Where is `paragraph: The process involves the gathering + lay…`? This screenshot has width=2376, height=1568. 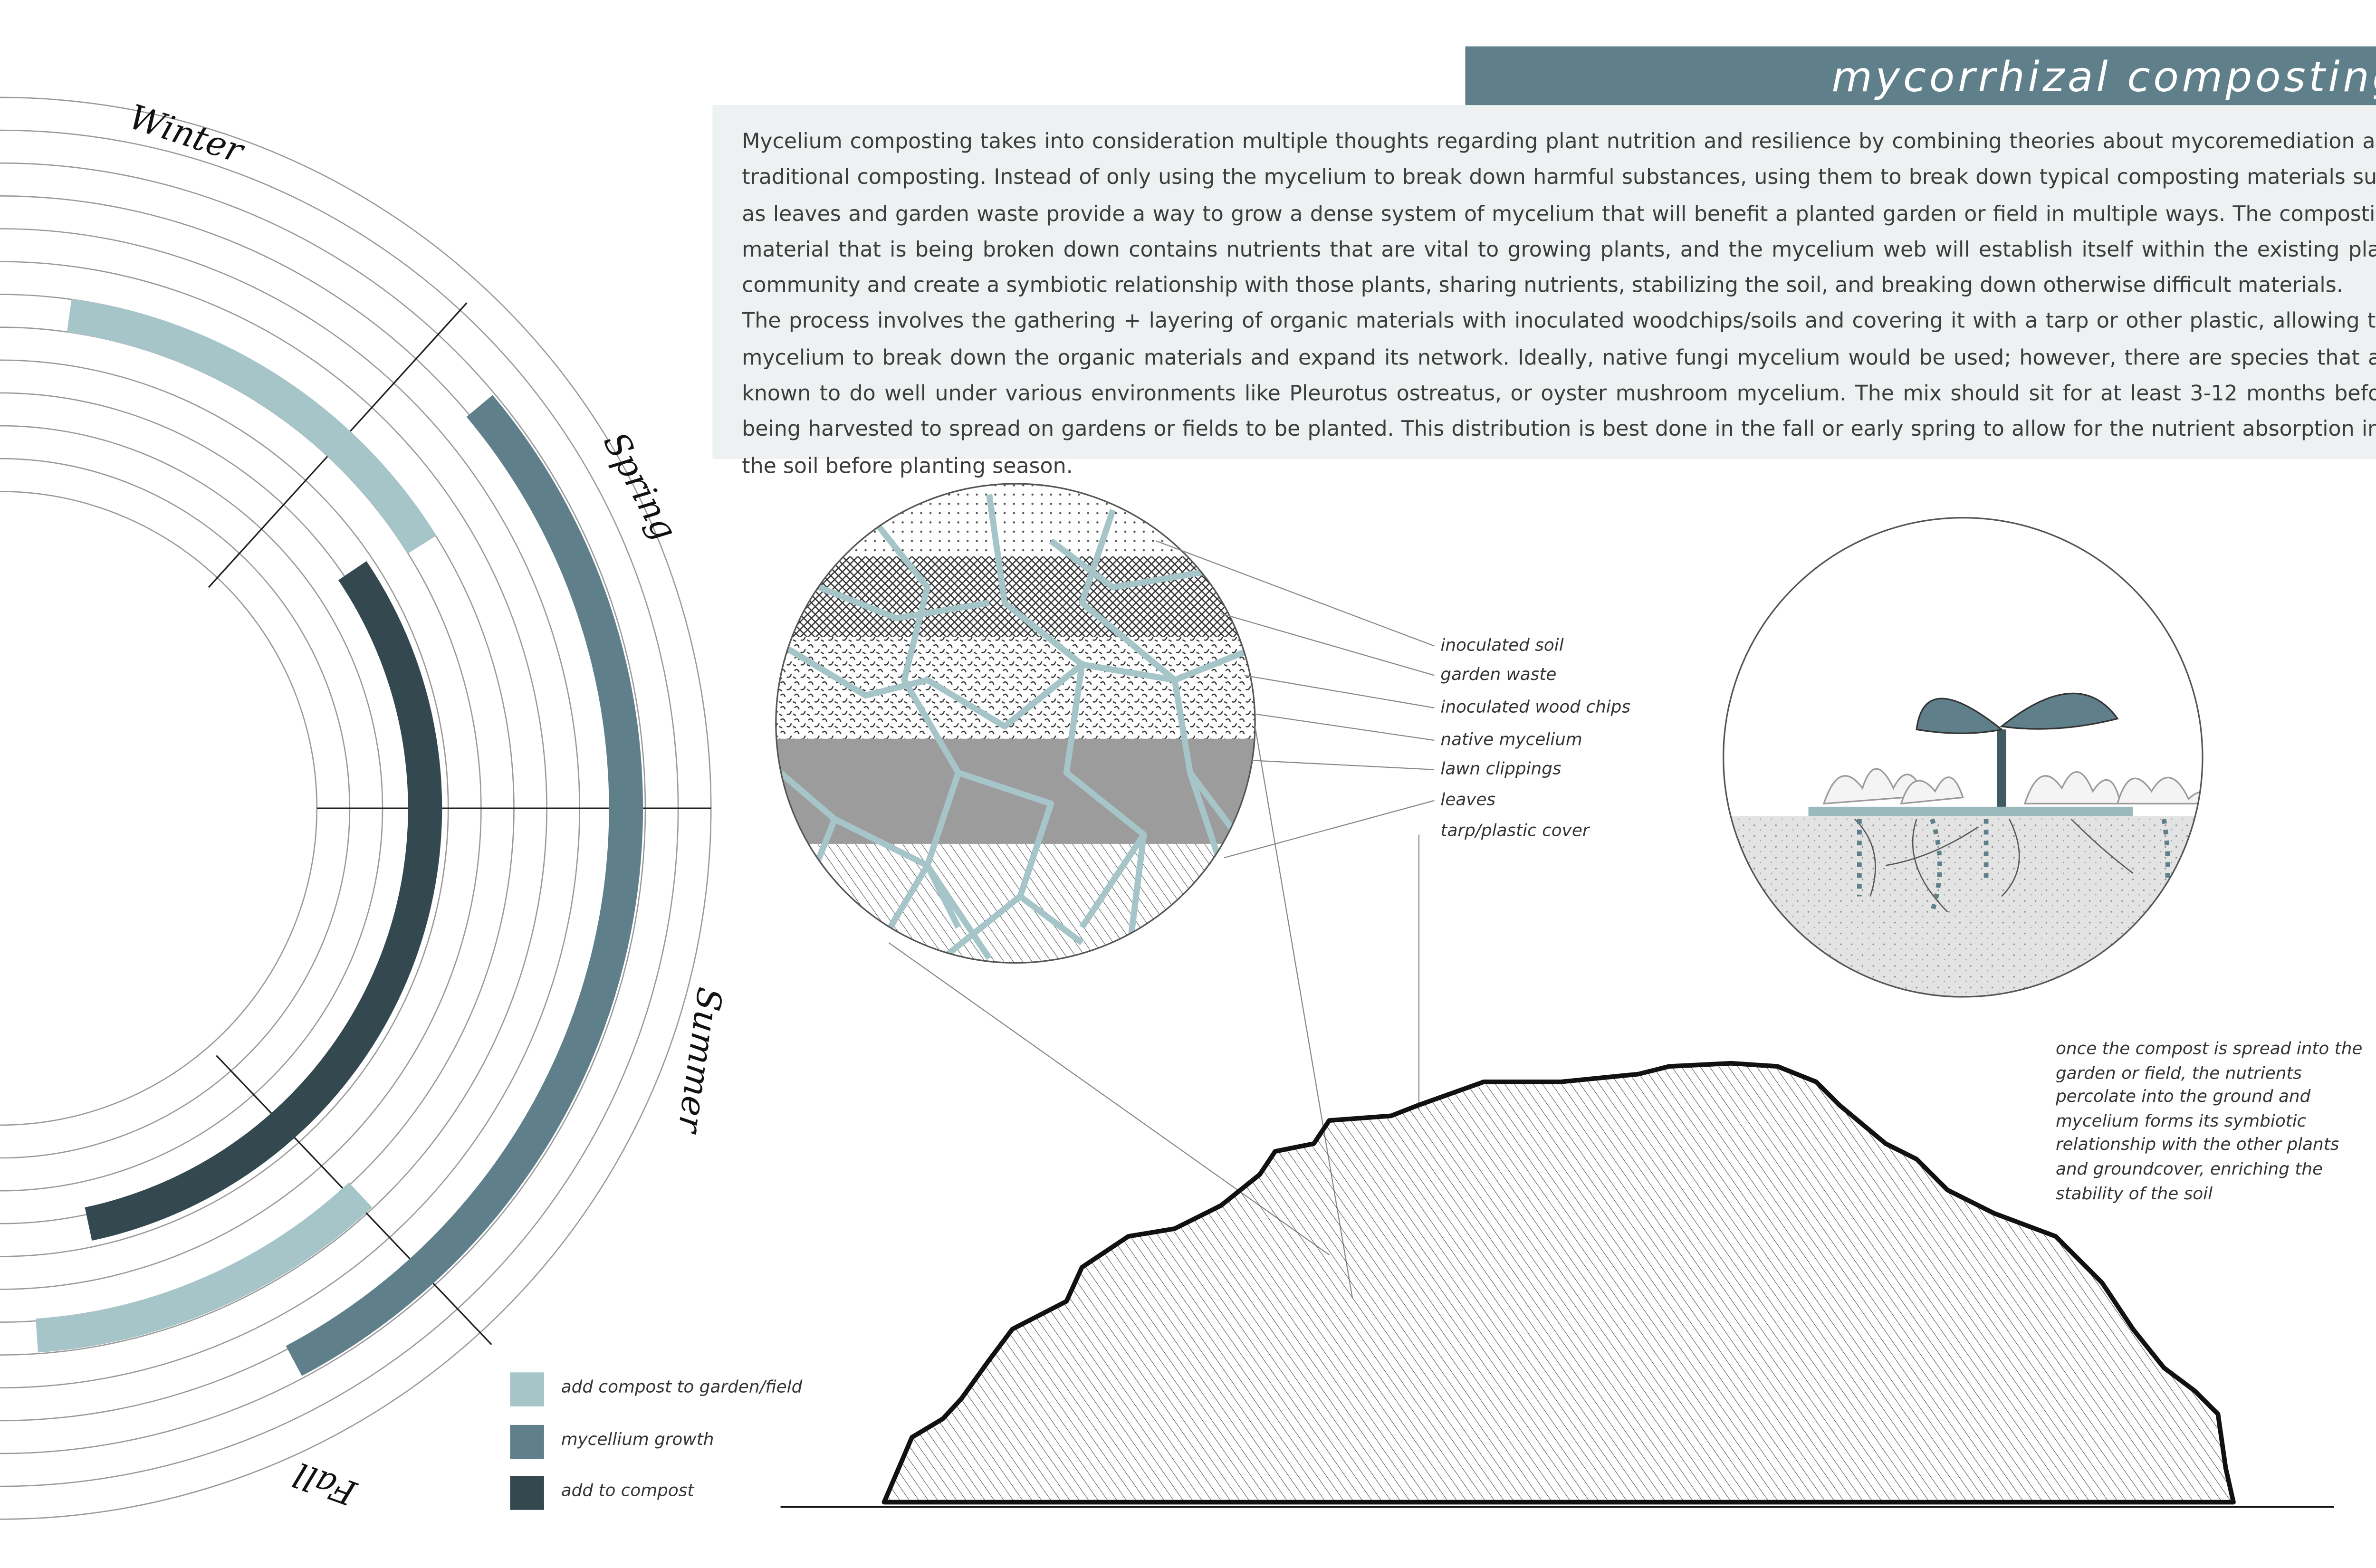 paragraph: The process involves the gathering + lay… is located at coordinates (1559, 395).